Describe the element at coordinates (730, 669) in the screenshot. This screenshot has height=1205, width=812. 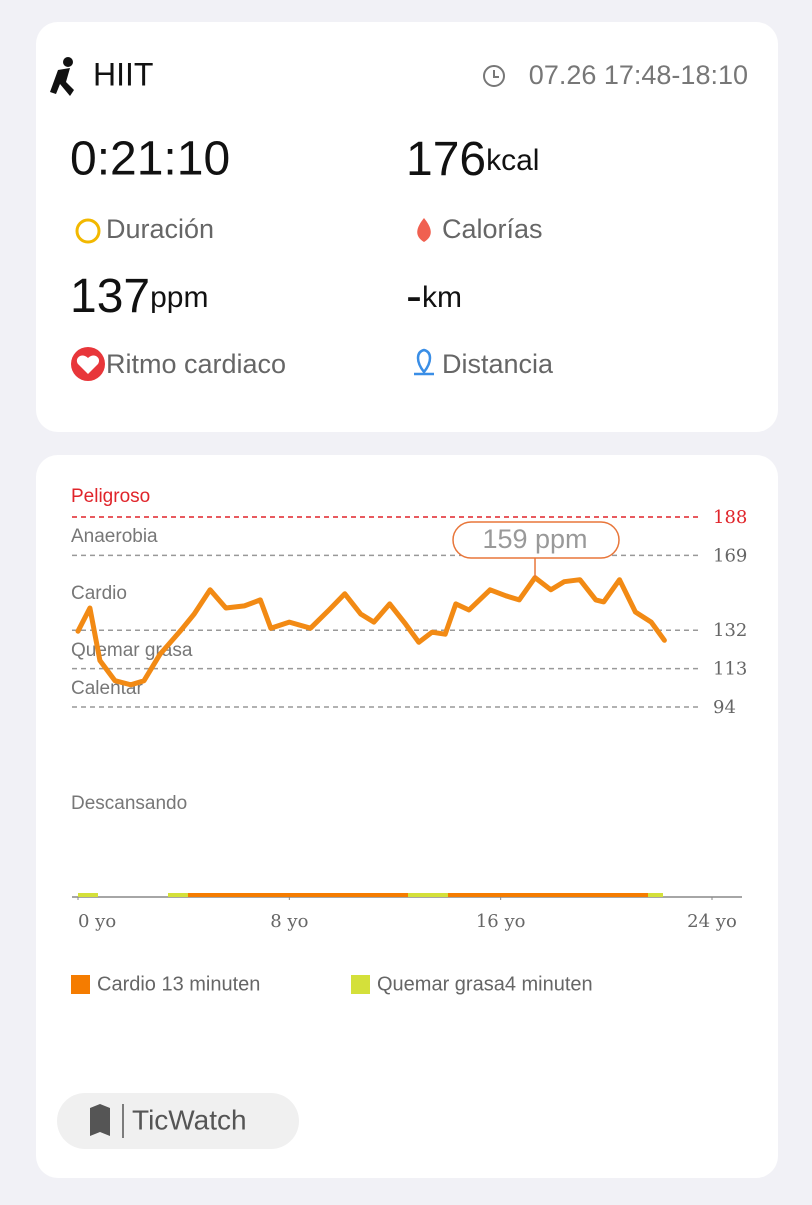
I see `y-tick-label: 113` at that location.